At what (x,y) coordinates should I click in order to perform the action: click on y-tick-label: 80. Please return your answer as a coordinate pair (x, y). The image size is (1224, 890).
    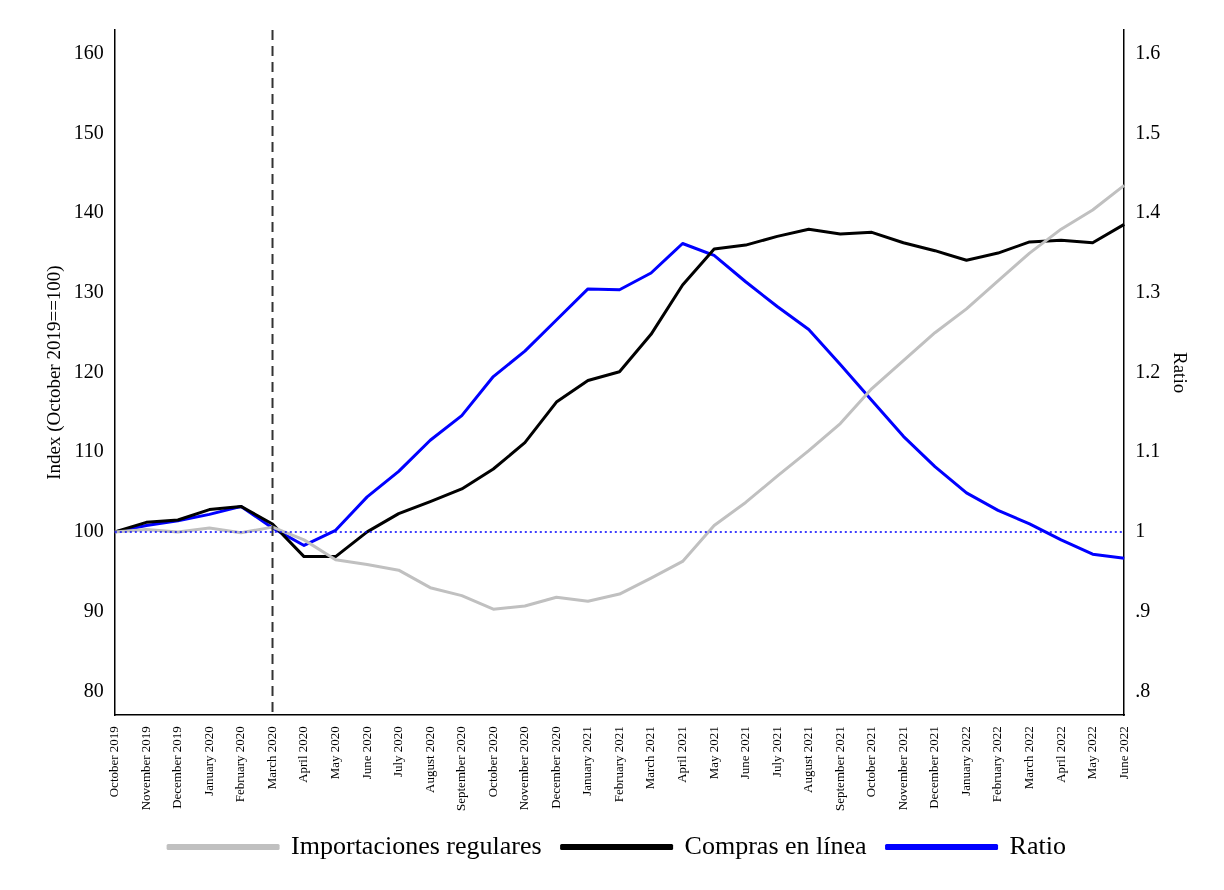
    Looking at the image, I should click on (93, 689).